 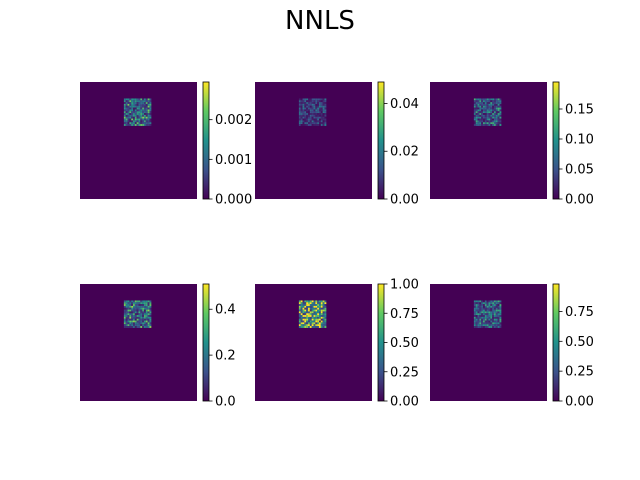 What do you see at coordinates (233, 160) in the screenshot?
I see `colorbar-tick-label: 0.001` at bounding box center [233, 160].